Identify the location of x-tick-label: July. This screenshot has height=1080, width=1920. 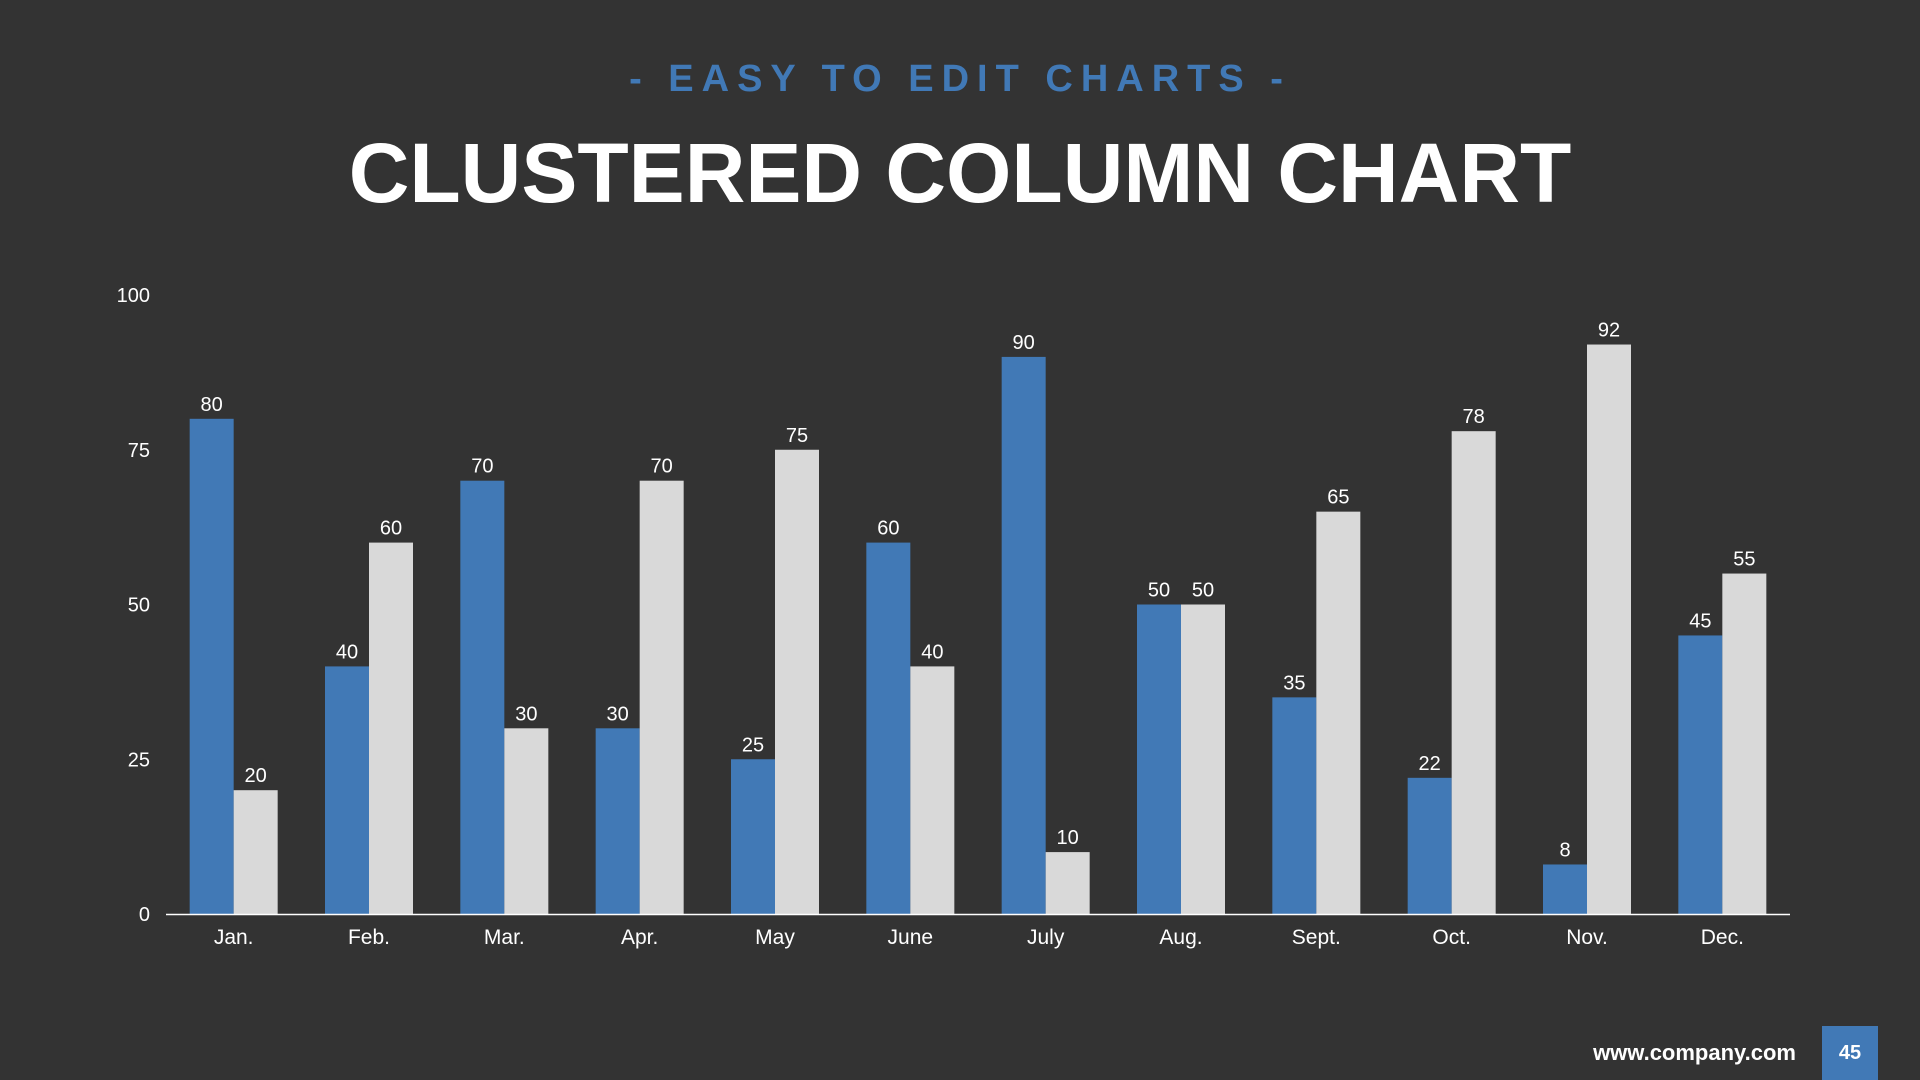
(1046, 937).